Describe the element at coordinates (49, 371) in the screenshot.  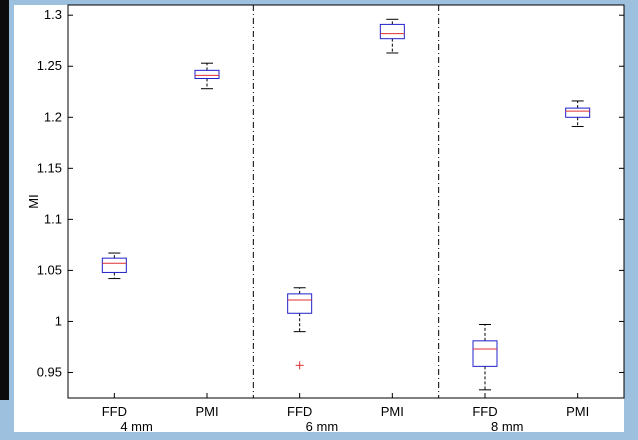
I see `y-tick-label: 0.95` at that location.